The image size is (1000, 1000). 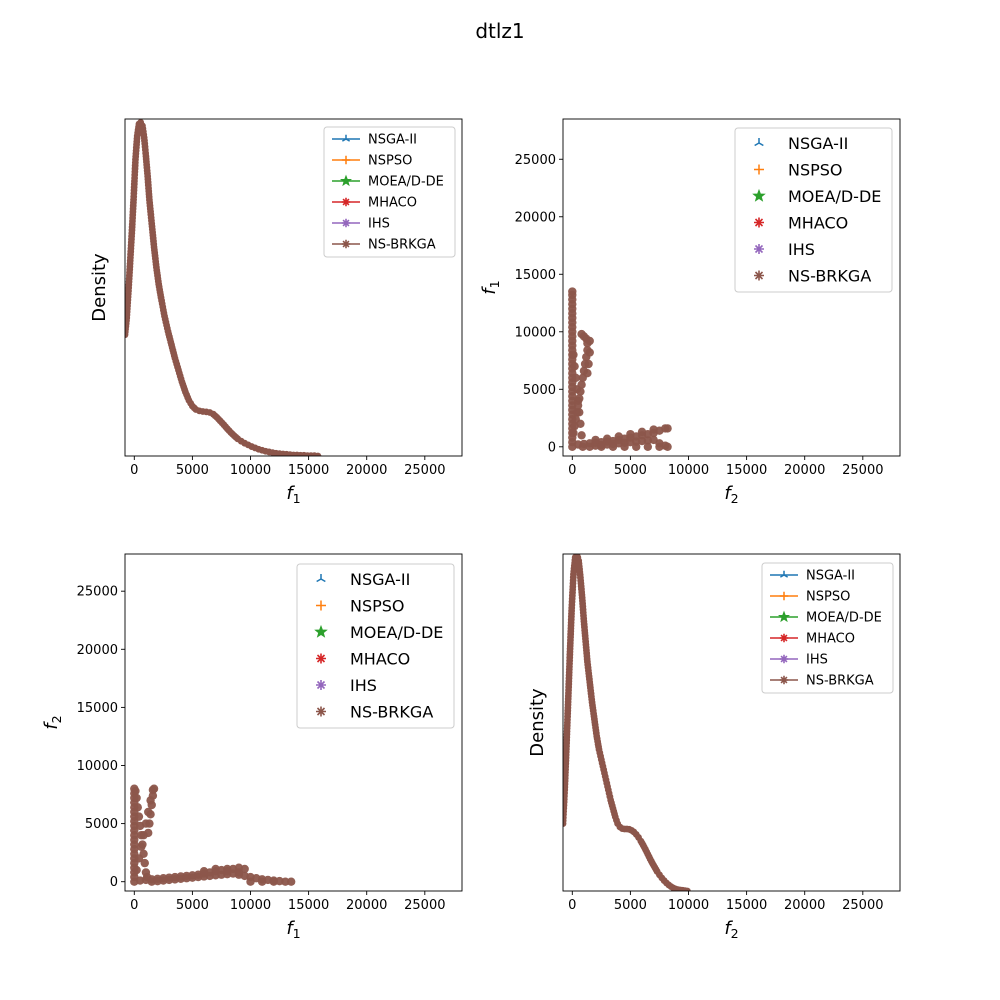 What do you see at coordinates (813, 210) in the screenshot?
I see `legend-box` at bounding box center [813, 210].